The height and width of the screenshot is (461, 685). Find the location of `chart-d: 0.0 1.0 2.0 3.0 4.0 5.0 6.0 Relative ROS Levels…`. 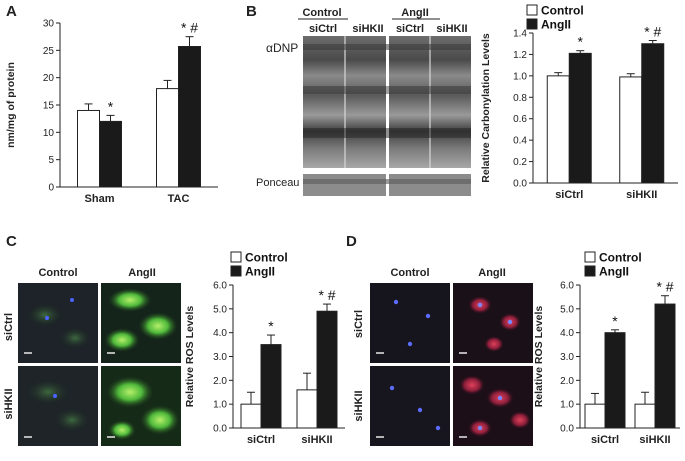

chart-d: 0.0 1.0 2.0 3.0 4.0 5.0 6.0 Relative ROS Levels… is located at coordinates (606, 348).